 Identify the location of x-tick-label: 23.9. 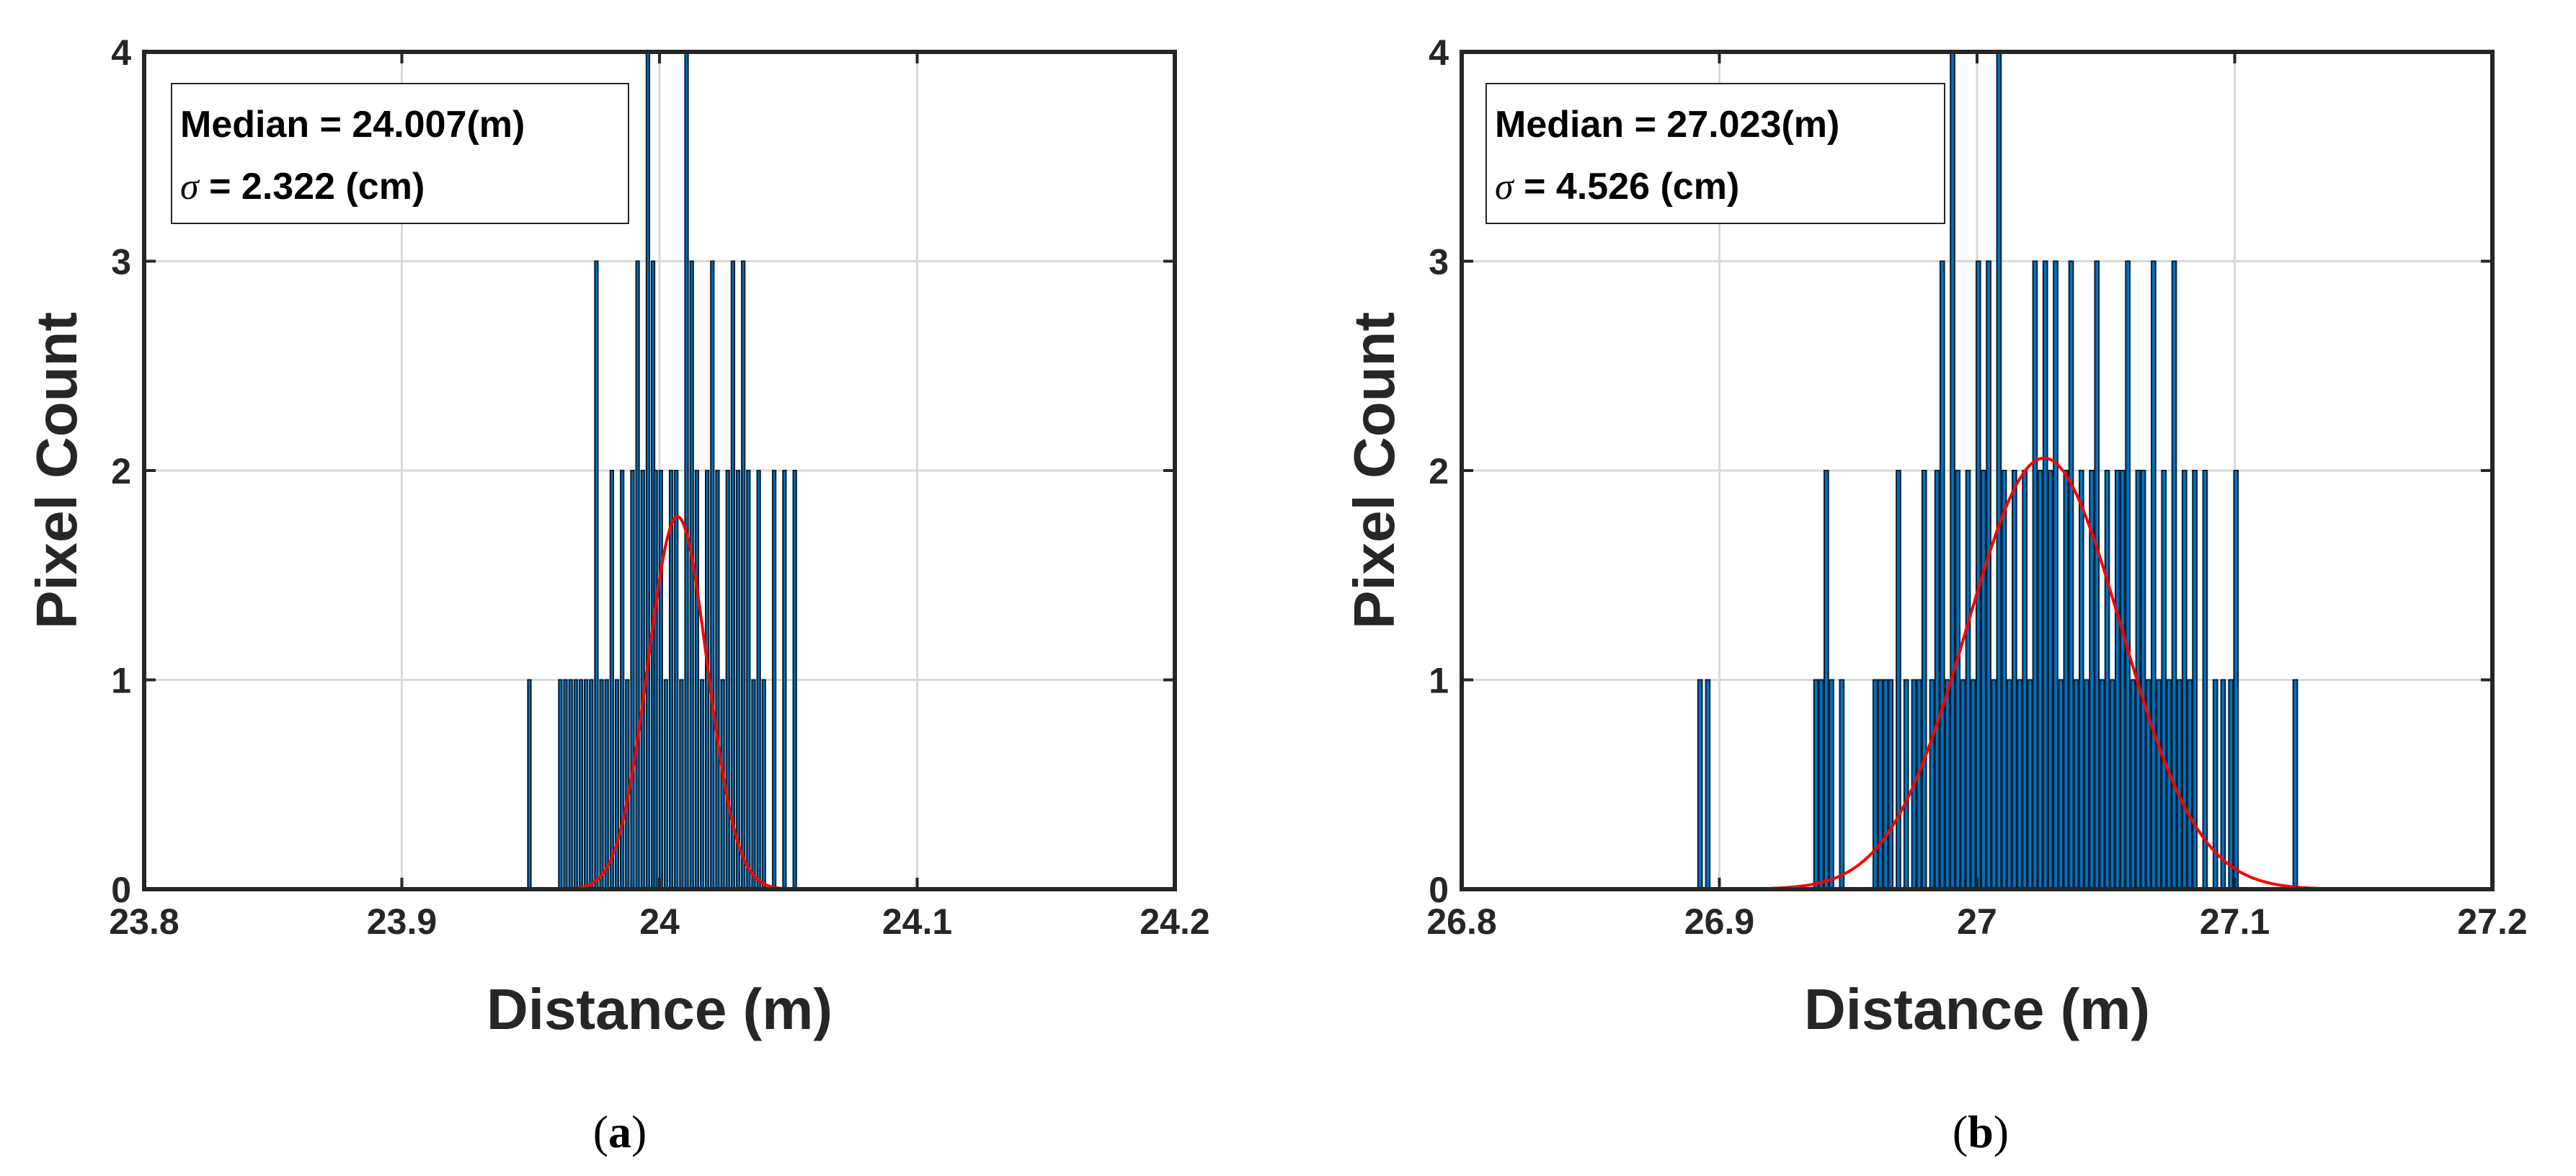
(402, 921).